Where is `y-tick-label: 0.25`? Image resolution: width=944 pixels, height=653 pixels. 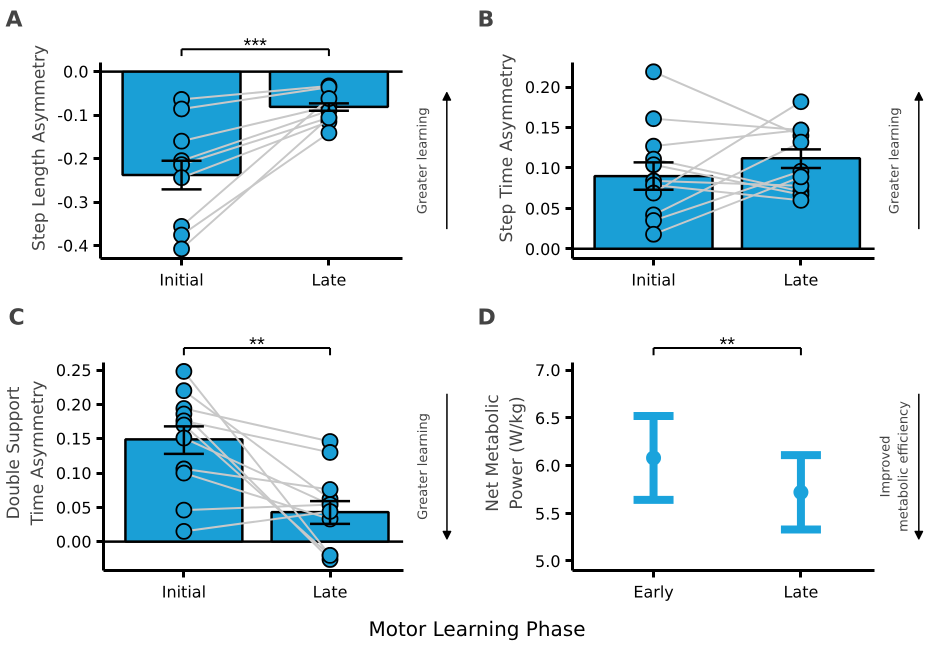 y-tick-label: 0.25 is located at coordinates (74, 370).